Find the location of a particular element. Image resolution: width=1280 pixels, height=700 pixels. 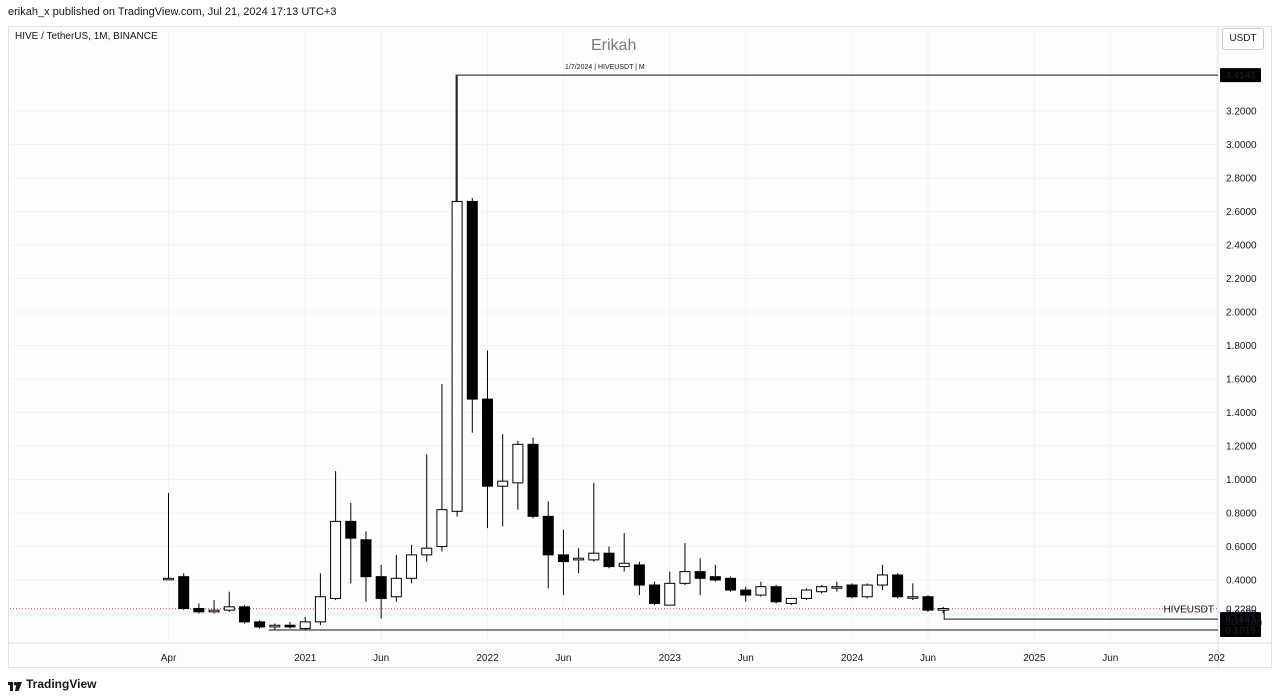

bar-countdown: 10d 10h is located at coordinates (1244, 622).